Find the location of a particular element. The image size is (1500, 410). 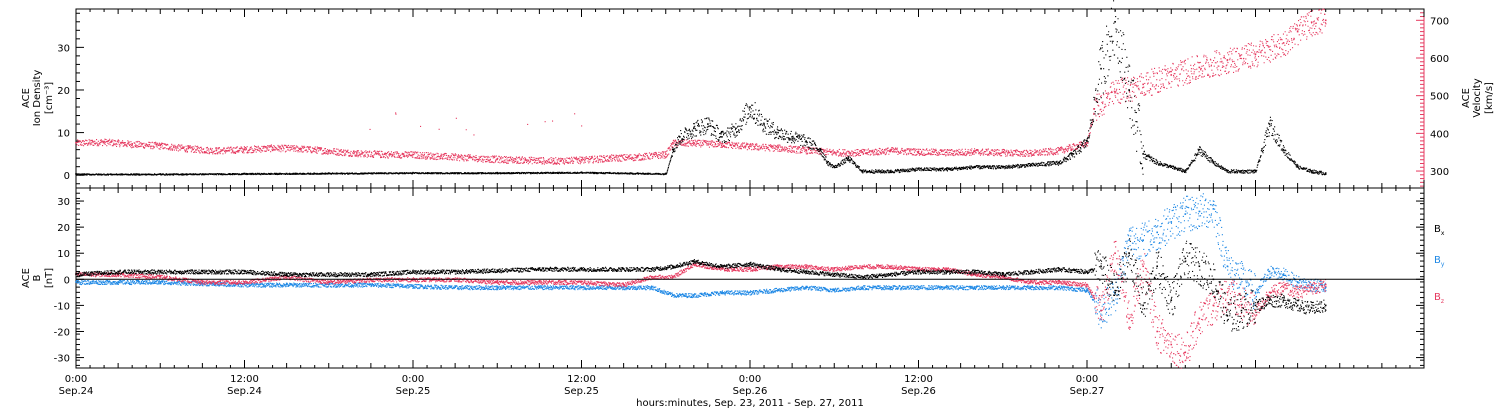

x-tick-date: Sep.24 is located at coordinates (76, 391).